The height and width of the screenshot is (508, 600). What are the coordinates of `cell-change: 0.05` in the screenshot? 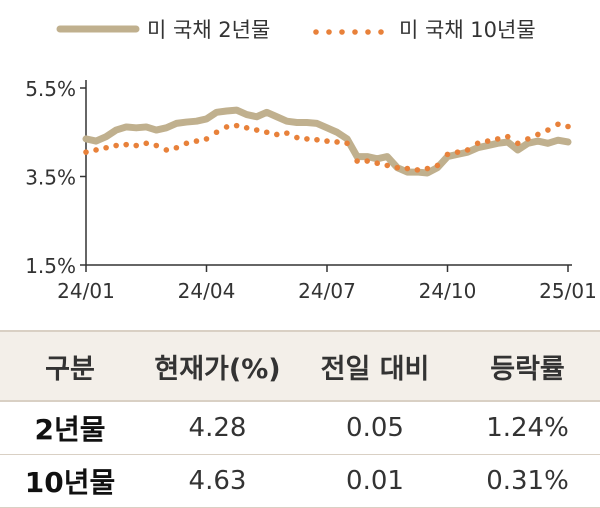 It's located at (375, 428).